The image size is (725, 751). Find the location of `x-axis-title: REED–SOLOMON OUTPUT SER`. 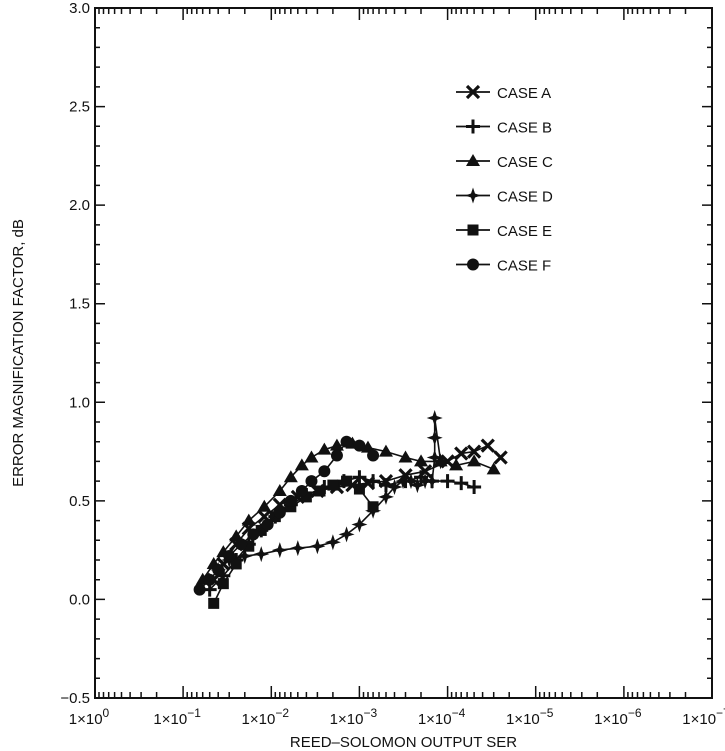

x-axis-title: REED–SOLOMON OUTPUT SER is located at coordinates (403, 742).